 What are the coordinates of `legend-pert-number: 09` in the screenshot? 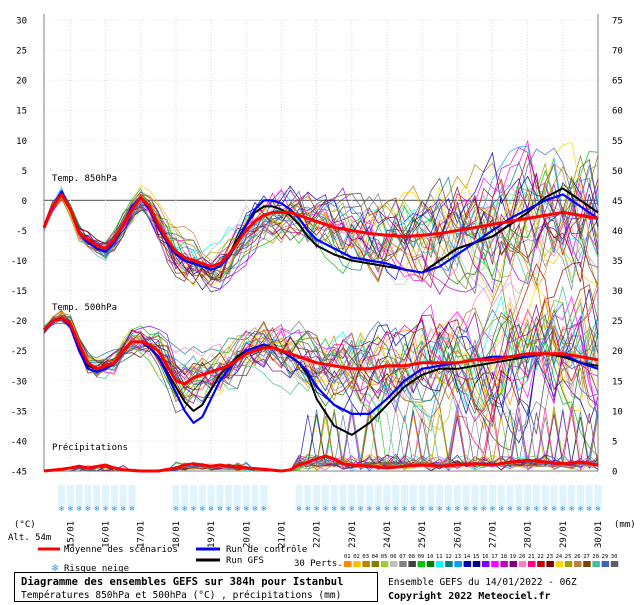 It's located at (421, 557).